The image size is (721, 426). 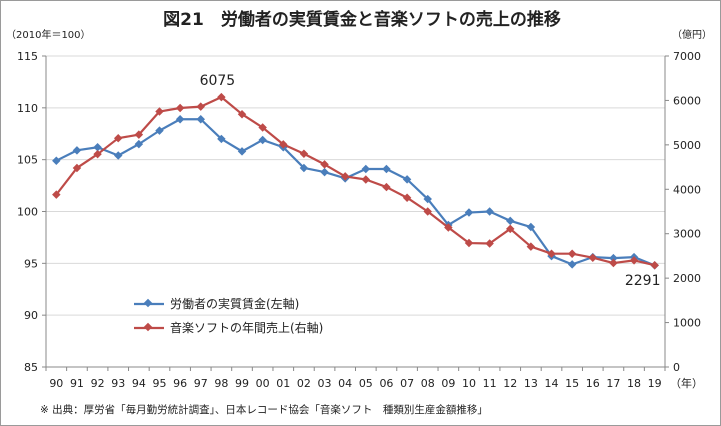 What do you see at coordinates (643, 281) in the screenshot?
I see `annotation-label: 2291` at bounding box center [643, 281].